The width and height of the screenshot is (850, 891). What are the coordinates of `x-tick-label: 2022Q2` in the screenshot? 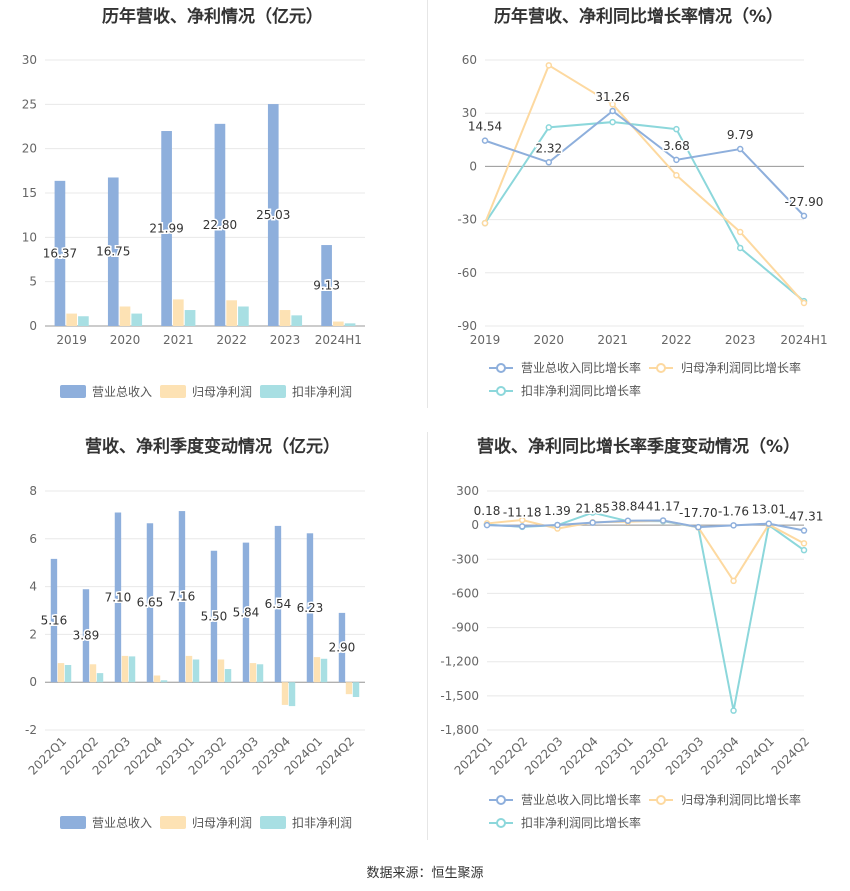 It's located at (509, 756).